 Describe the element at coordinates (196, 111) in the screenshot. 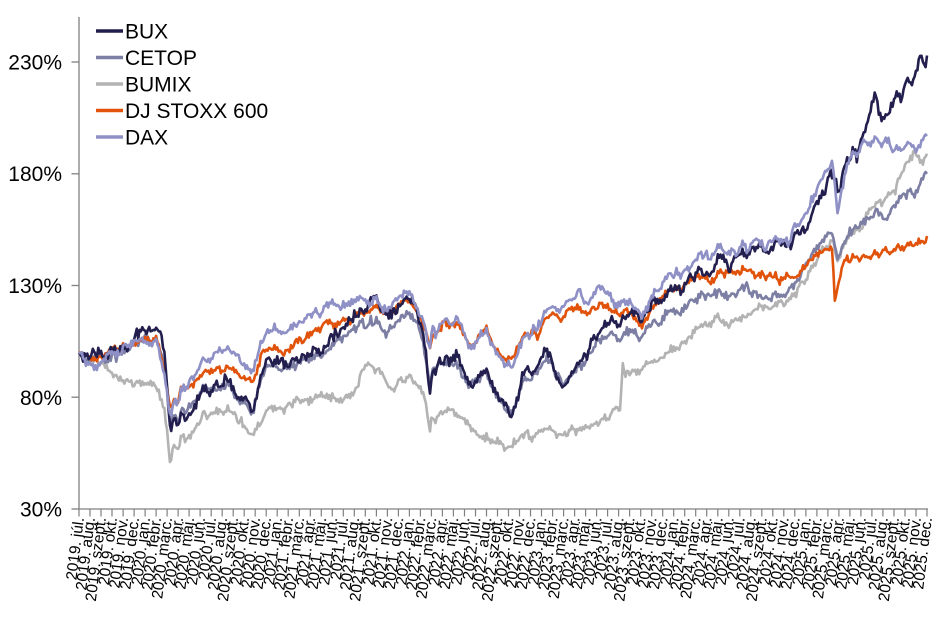

I see `svg-text: DJ STOXX 600` at that location.